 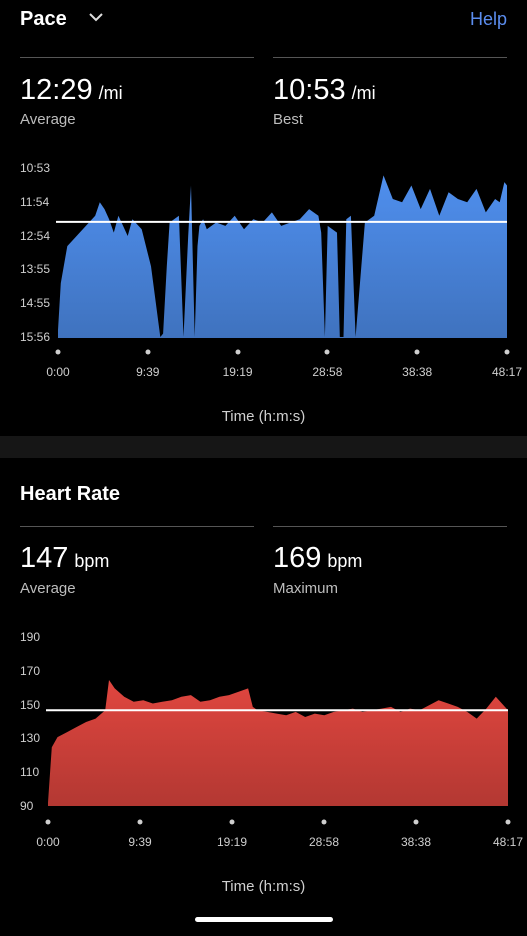 I want to click on chevron-down-icon, so click(x=96, y=18).